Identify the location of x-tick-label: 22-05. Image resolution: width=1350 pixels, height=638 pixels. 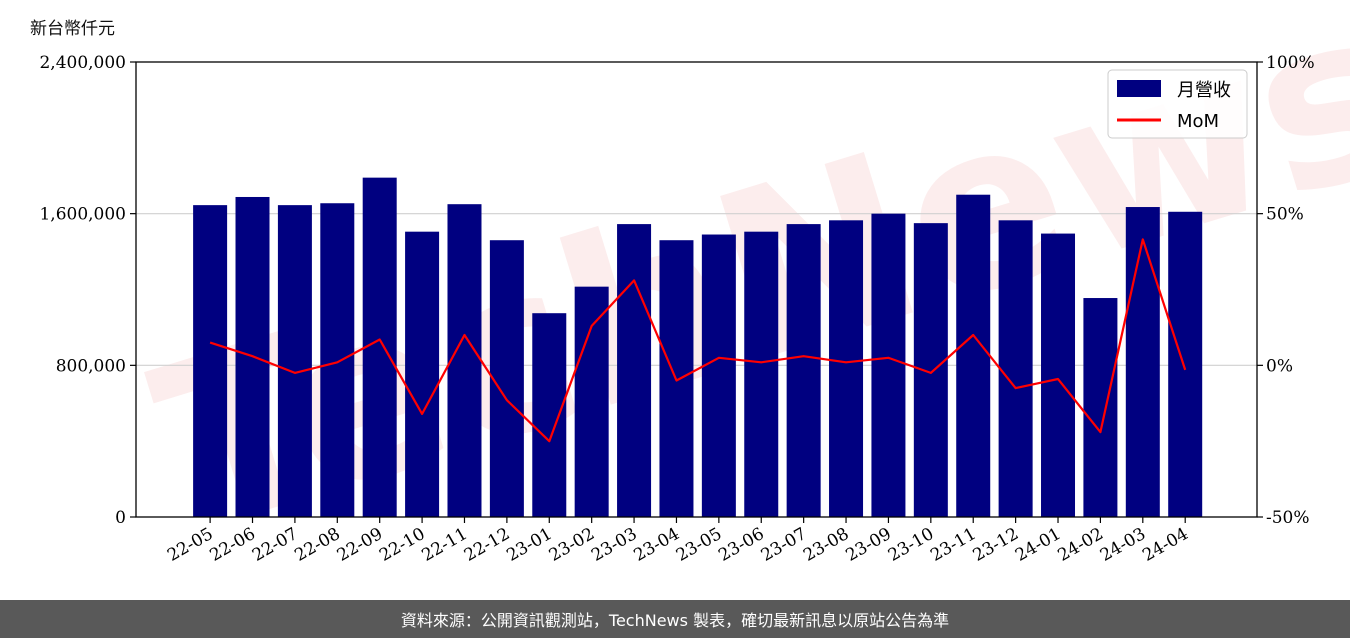
(190, 545).